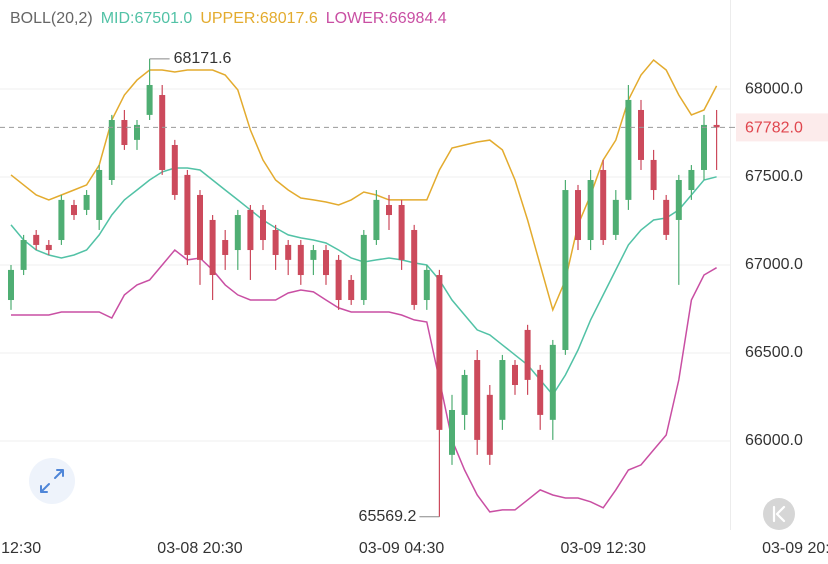 Image resolution: width=828 pixels, height=564 pixels. I want to click on price-label: 67782.0, so click(774, 128).